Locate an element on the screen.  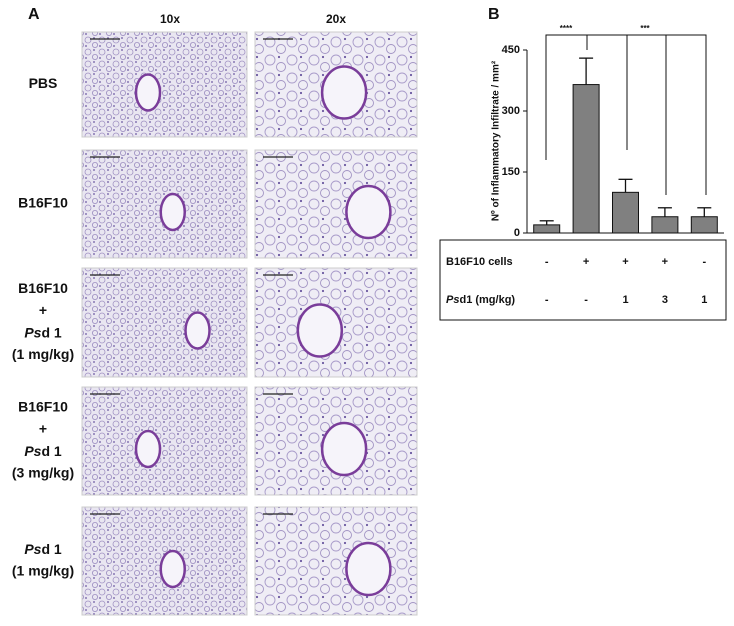
table-row-label: Psd1 (mg/kg) is located at coordinates (480, 300).